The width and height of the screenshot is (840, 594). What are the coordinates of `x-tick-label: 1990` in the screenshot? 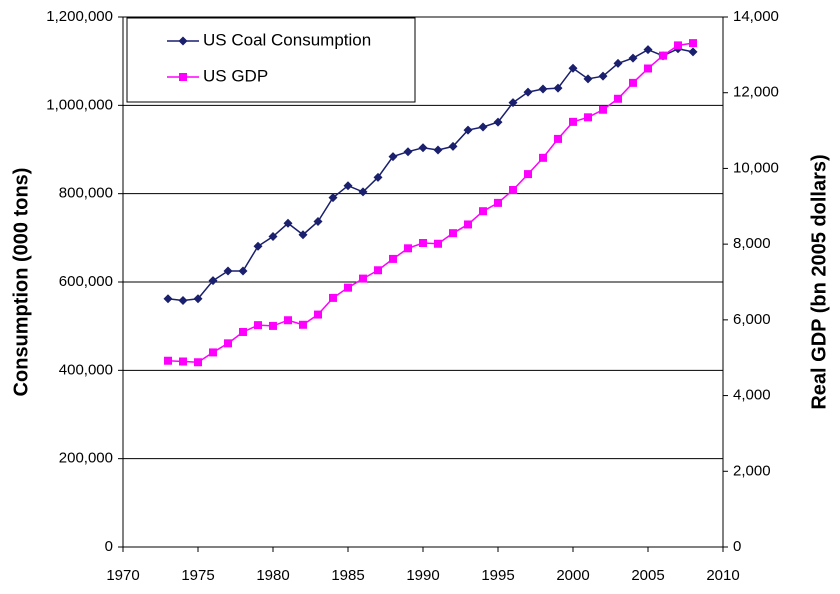 It's located at (422, 575).